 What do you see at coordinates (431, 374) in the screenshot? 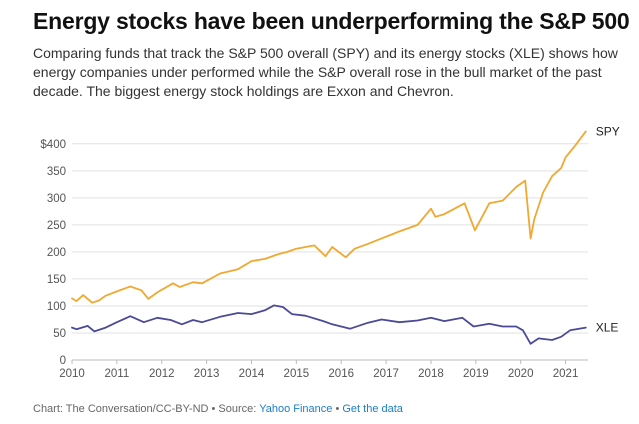
I see `x-tick-label: 2018` at bounding box center [431, 374].